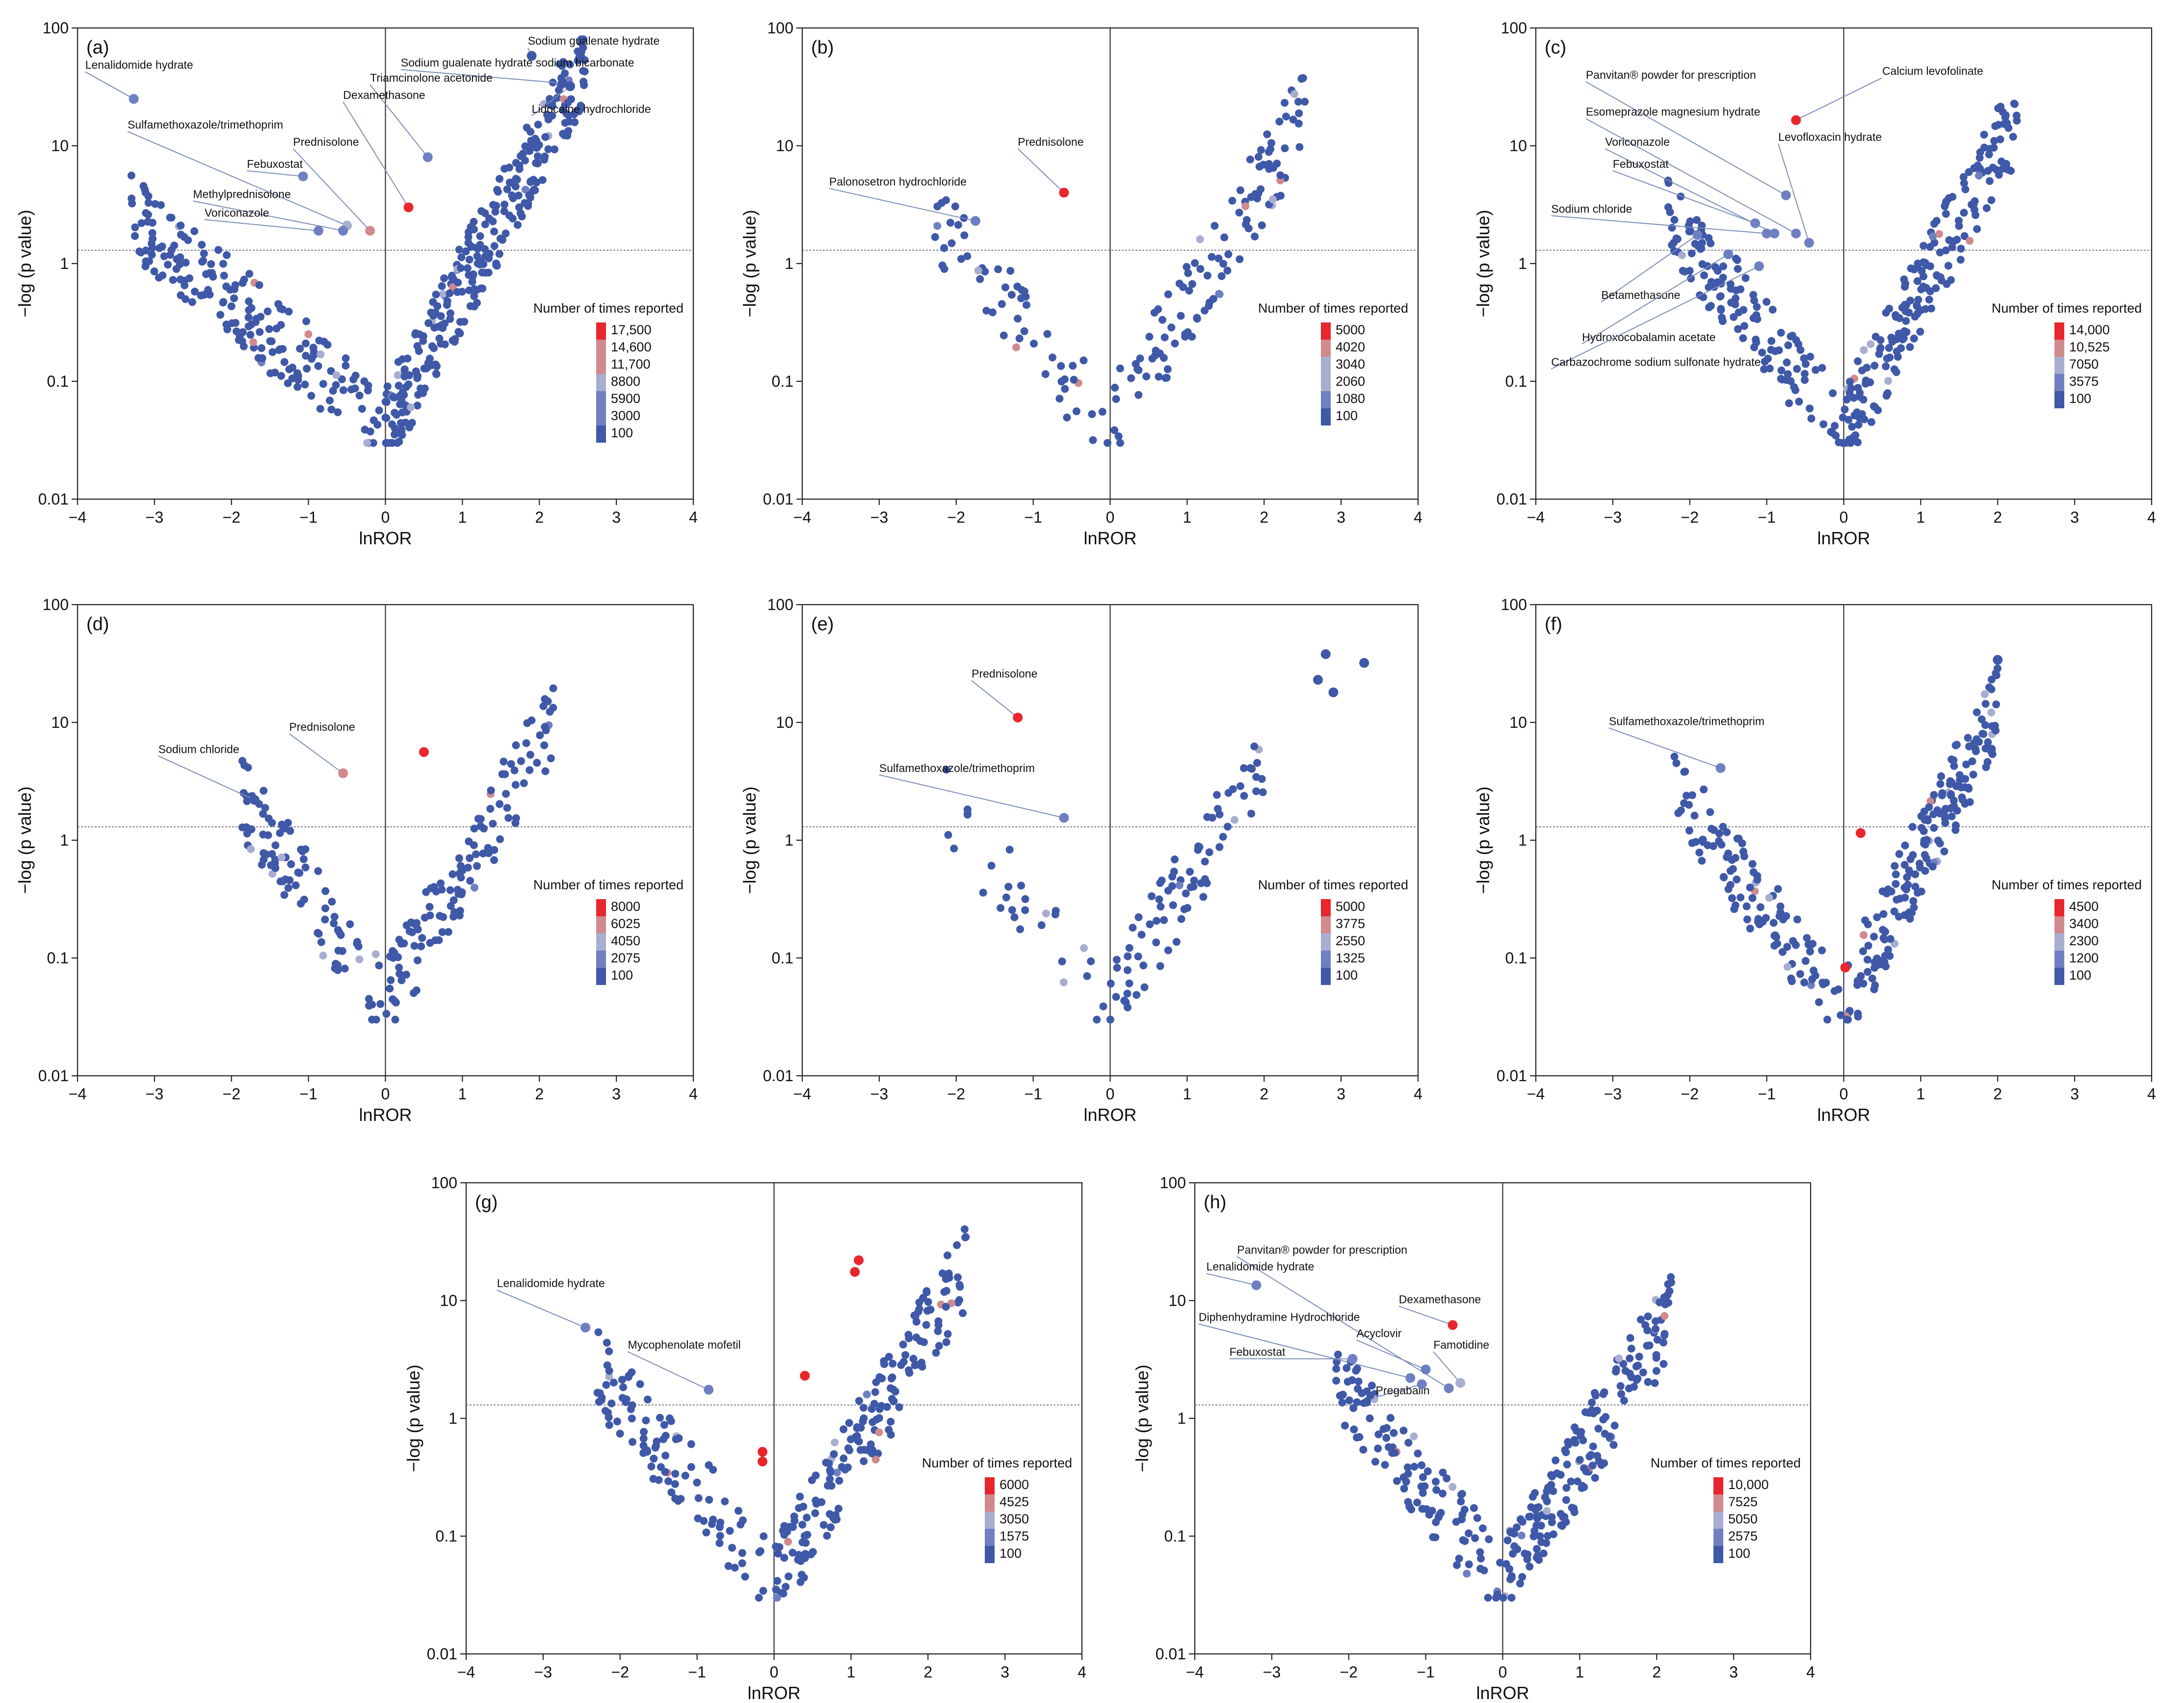 This screenshot has height=1703, width=2184. I want to click on legend-tick-label: 3775, so click(1350, 923).